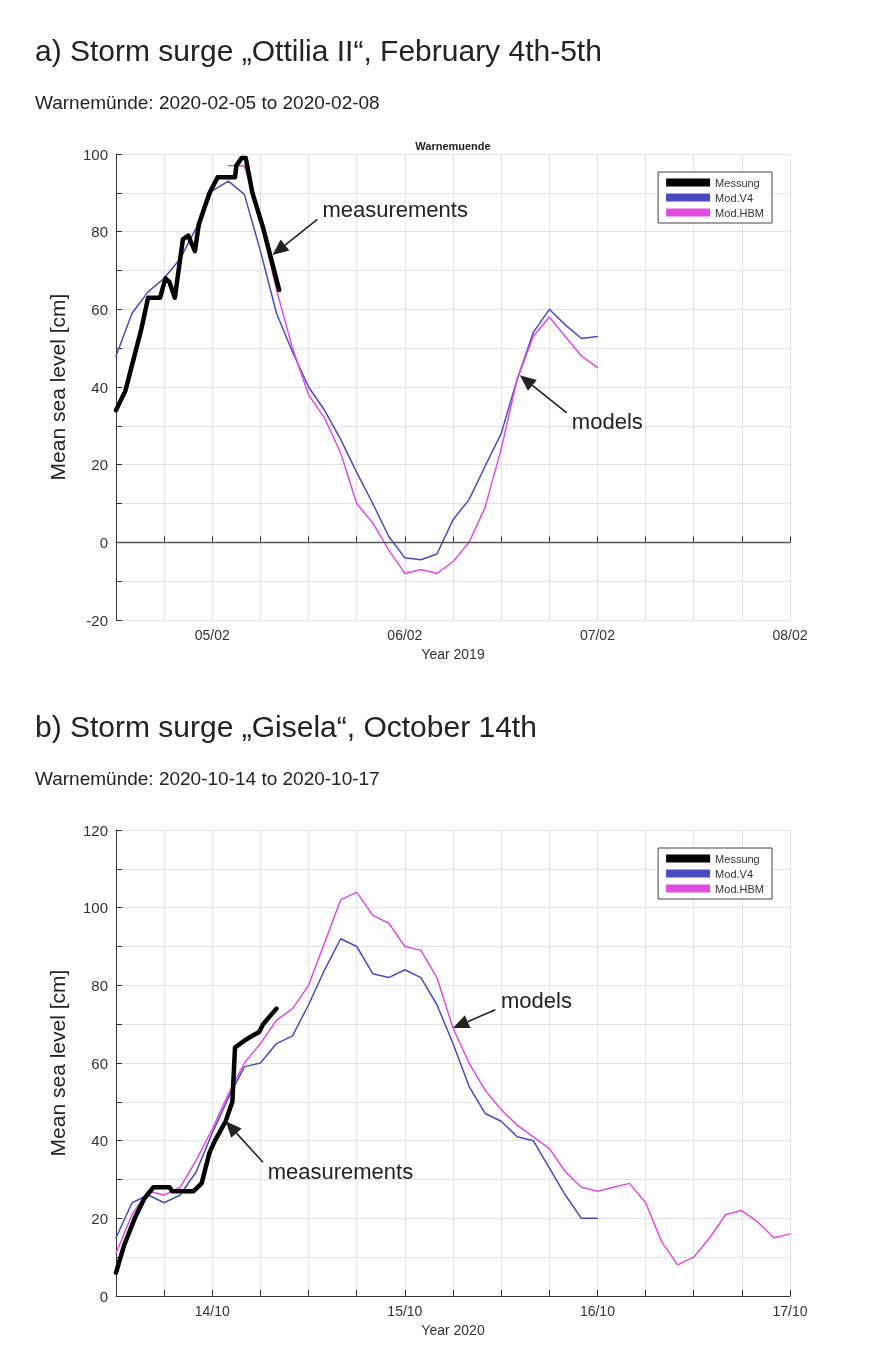 The image size is (893, 1367). Describe the element at coordinates (286, 726) in the screenshot. I see `chart-title: b) Storm surge „Gisela“, October 14th` at that location.